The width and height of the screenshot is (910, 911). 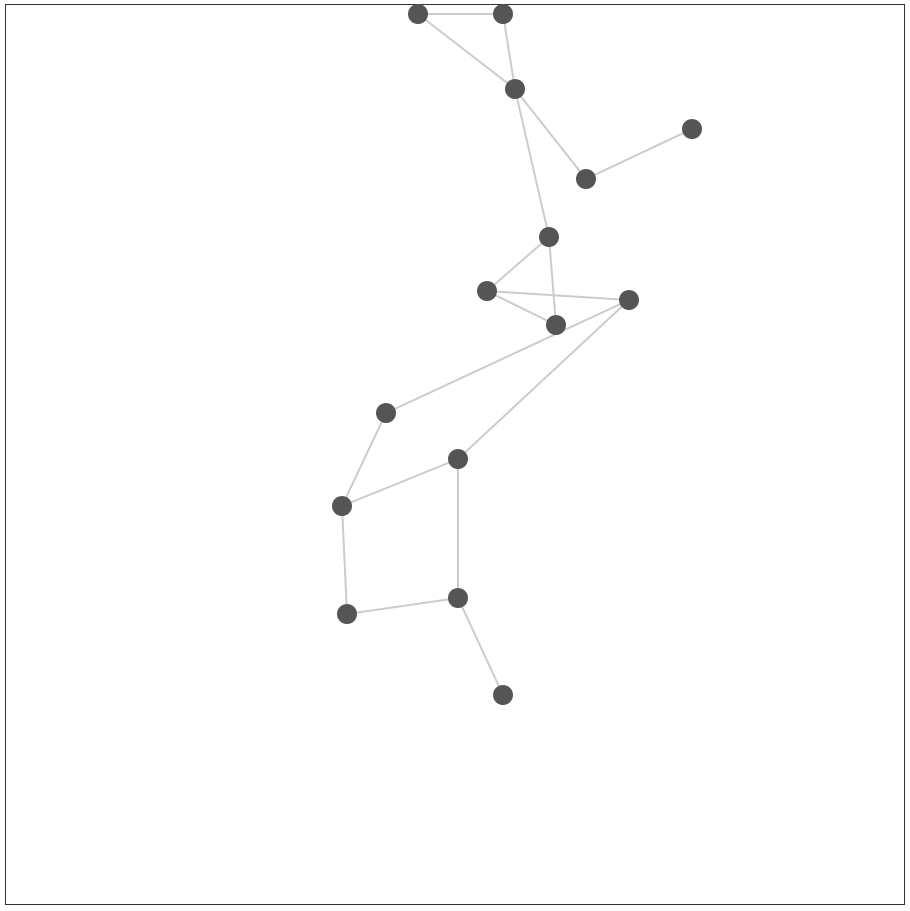 I want to click on graph-edge-n3-n5, so click(x=550, y=134).